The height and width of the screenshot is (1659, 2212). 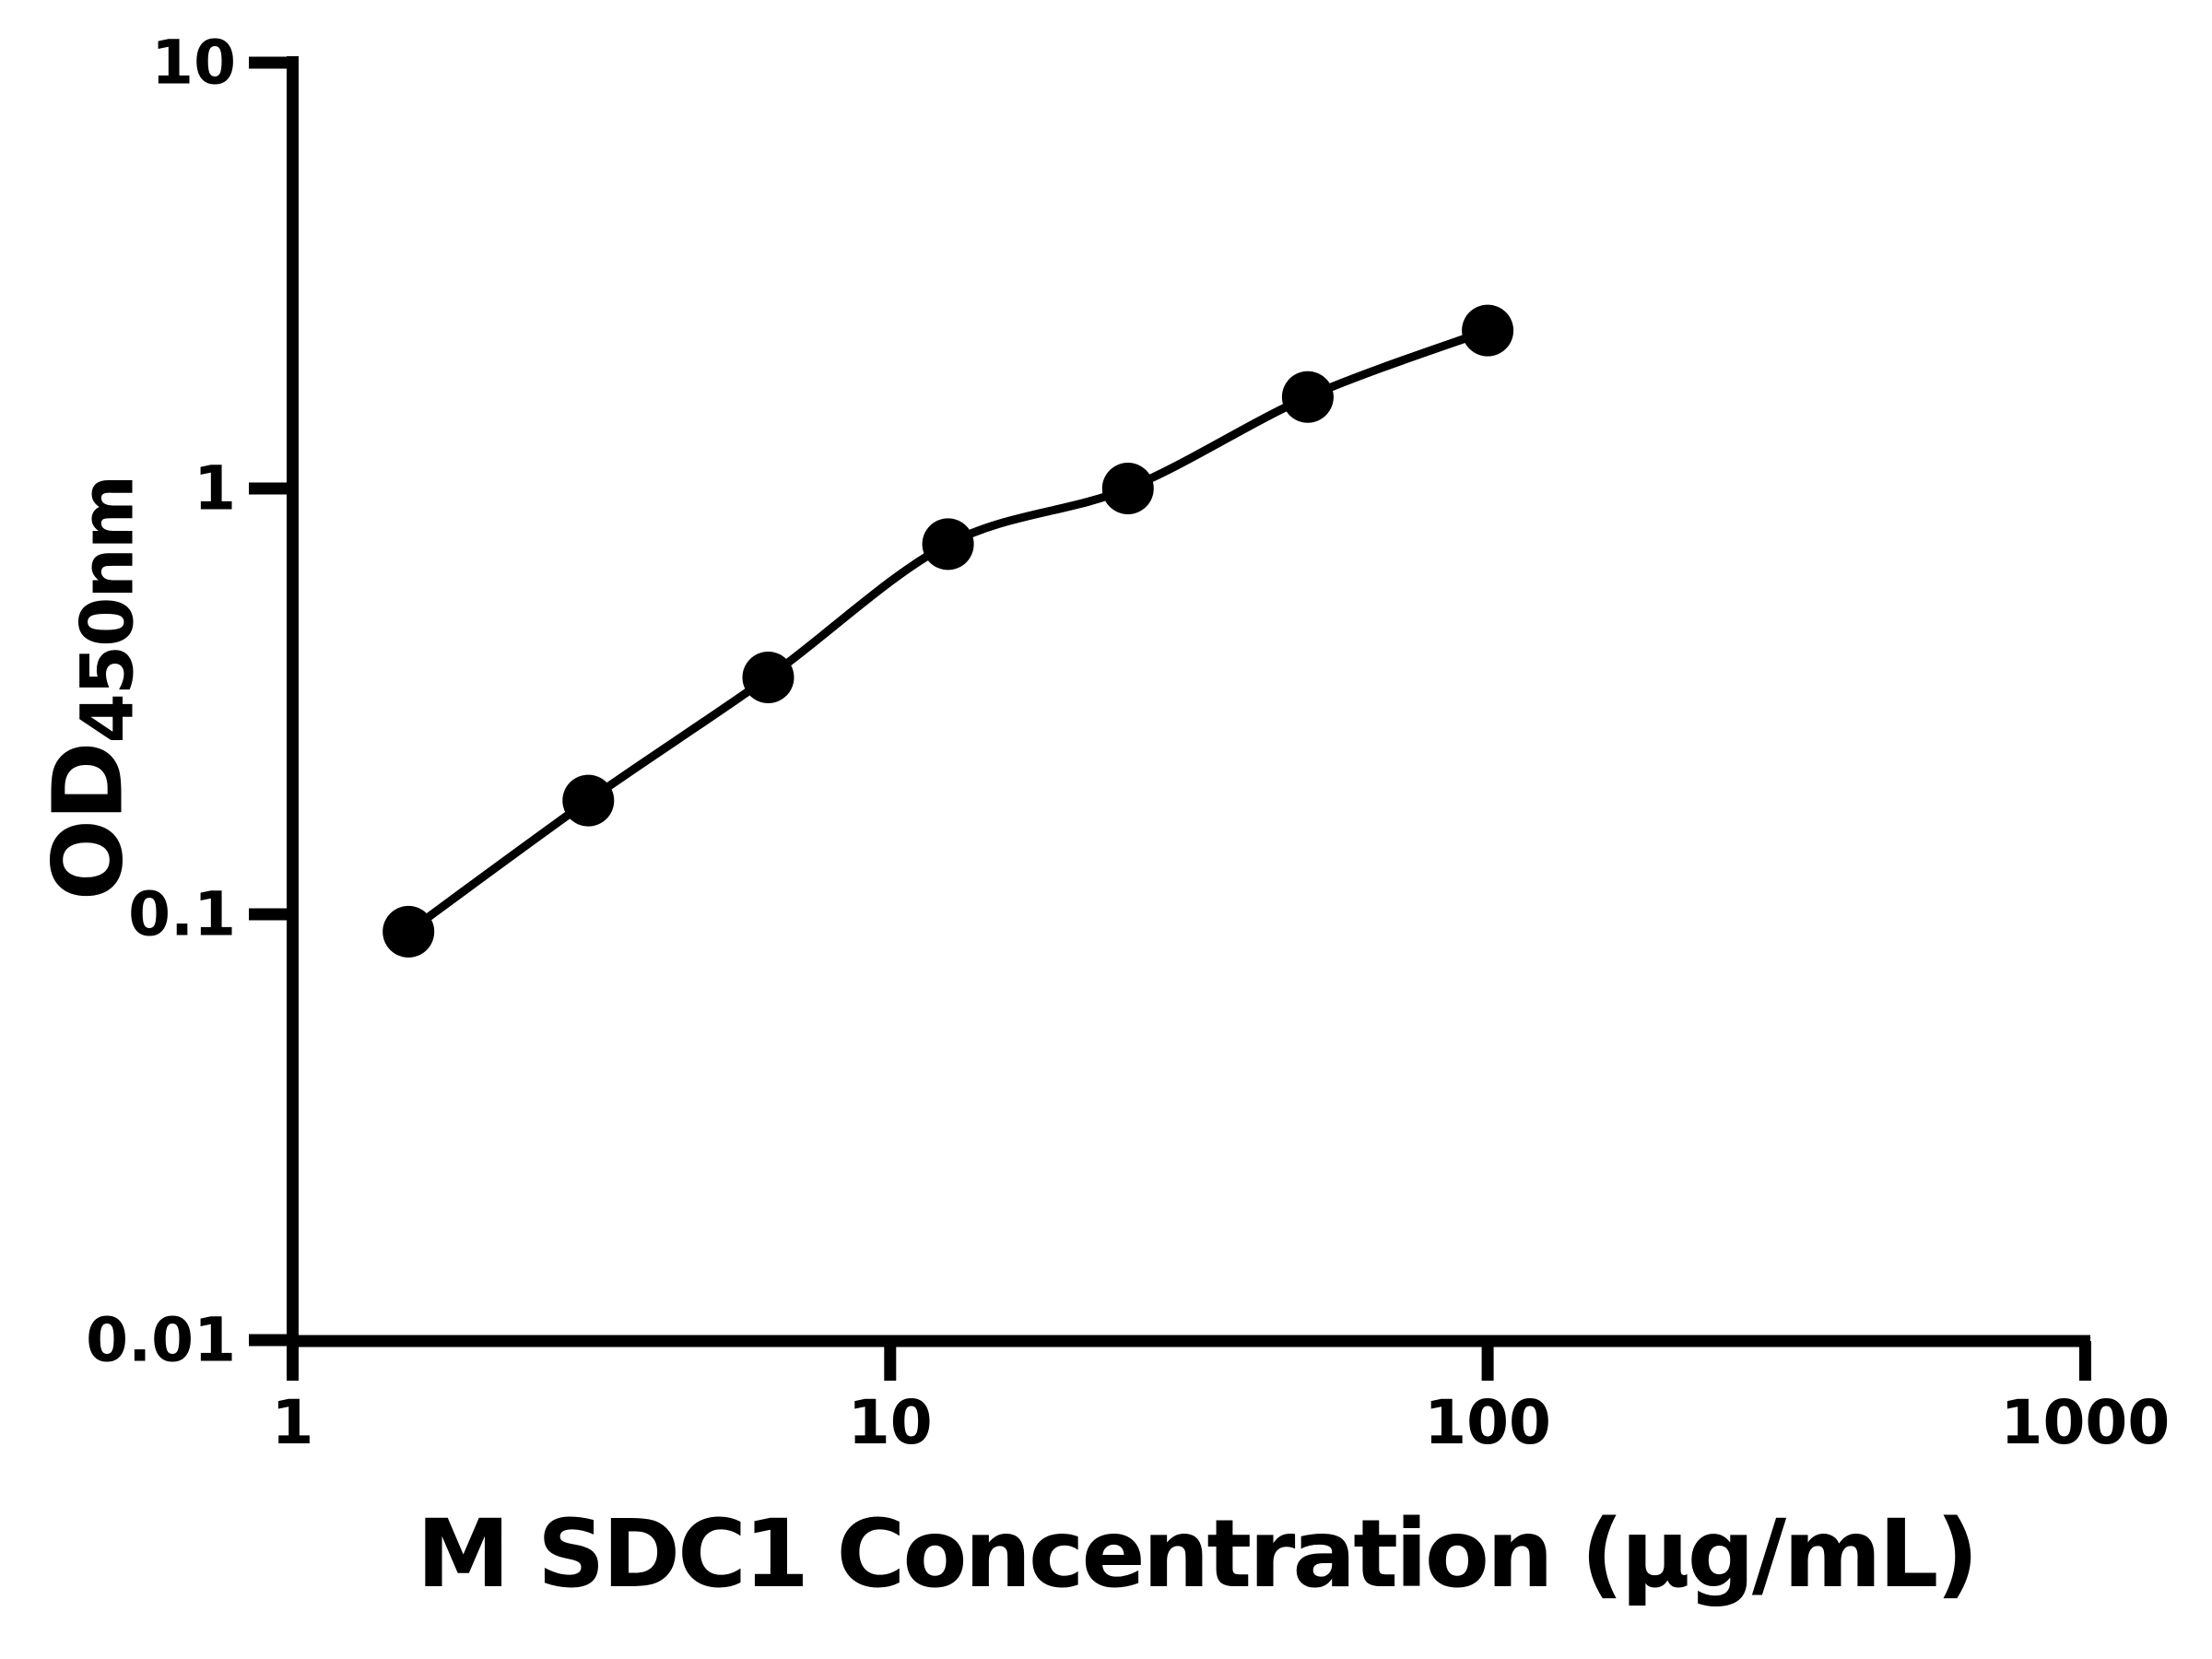 I want to click on x-tick-label: 1000, so click(x=2086, y=1422).